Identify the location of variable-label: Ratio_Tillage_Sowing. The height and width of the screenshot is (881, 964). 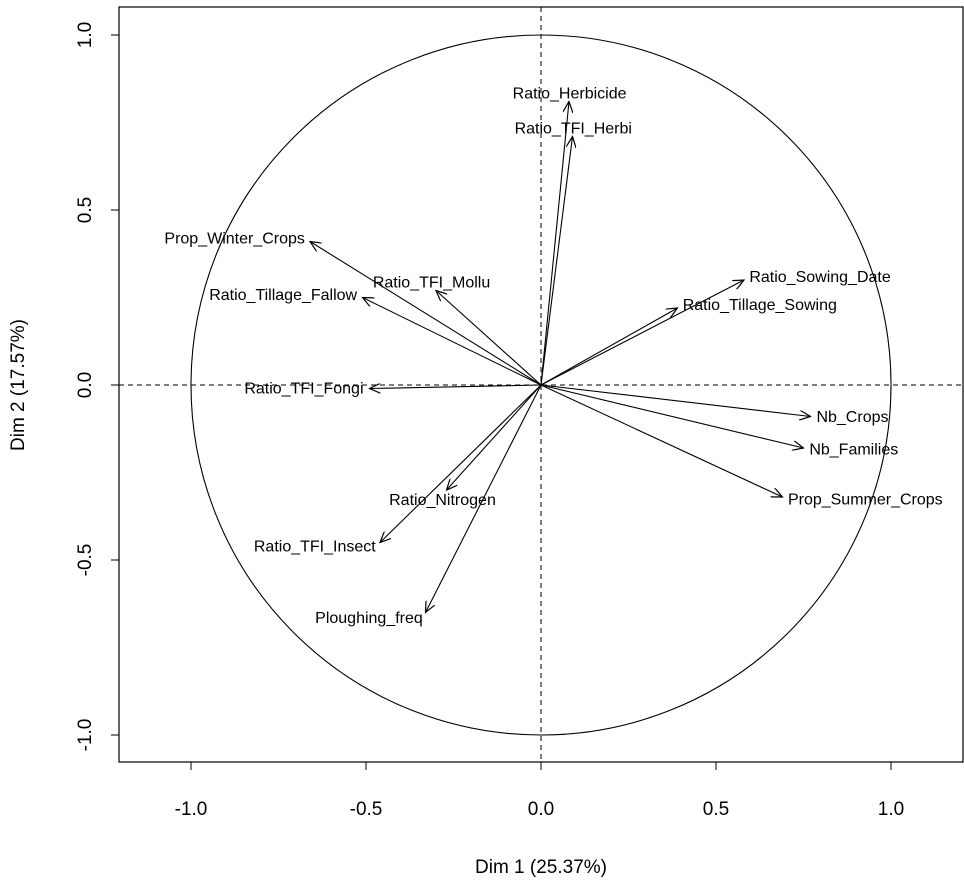
(760, 305).